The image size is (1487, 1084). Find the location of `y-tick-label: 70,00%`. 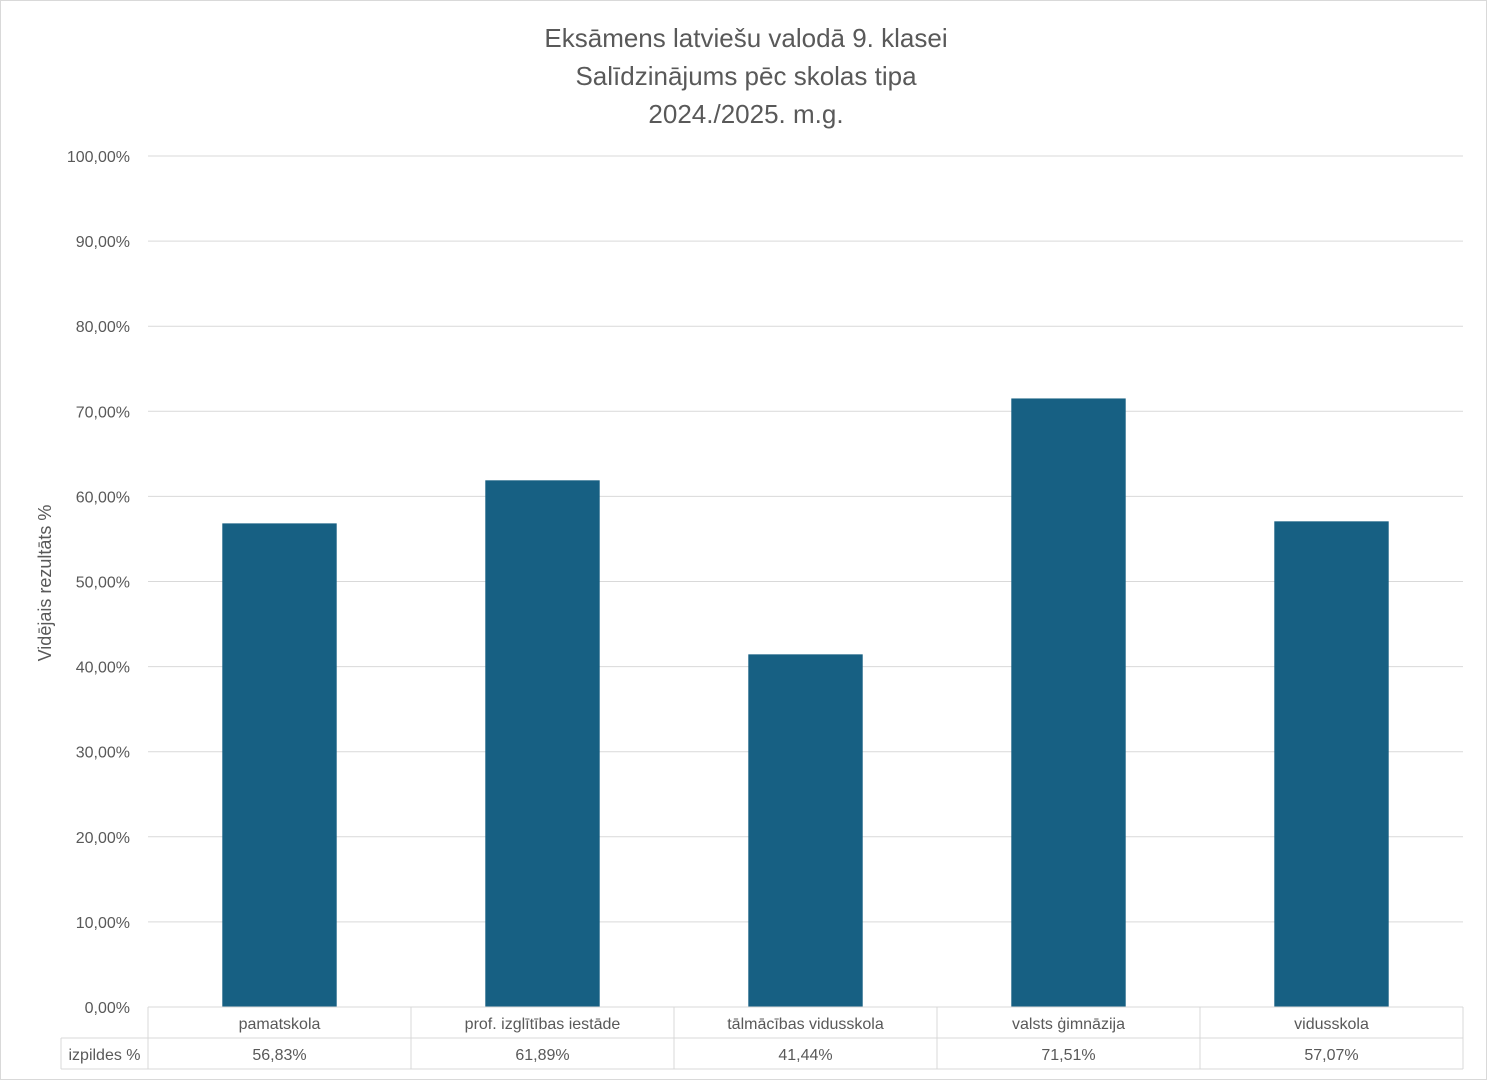

y-tick-label: 70,00% is located at coordinates (103, 412).